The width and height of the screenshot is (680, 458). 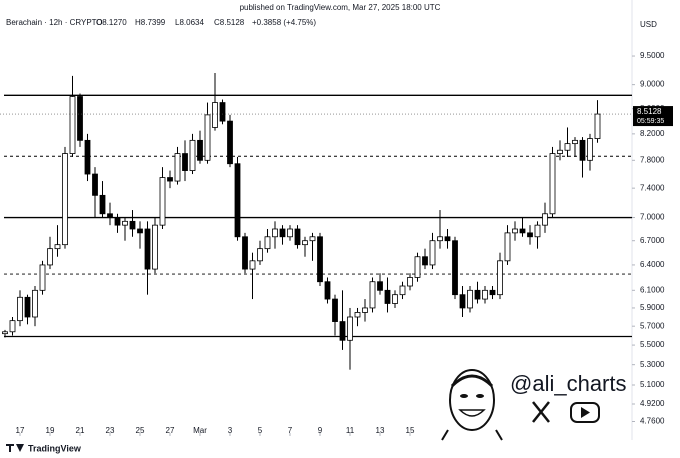 What do you see at coordinates (652, 403) in the screenshot?
I see `y-tick-label: 4.9200` at bounding box center [652, 403].